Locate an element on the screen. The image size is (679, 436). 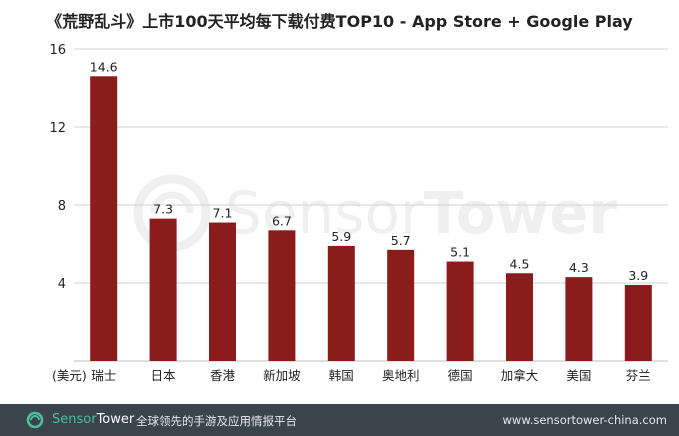
x-tick-label: 香港 is located at coordinates (223, 375).